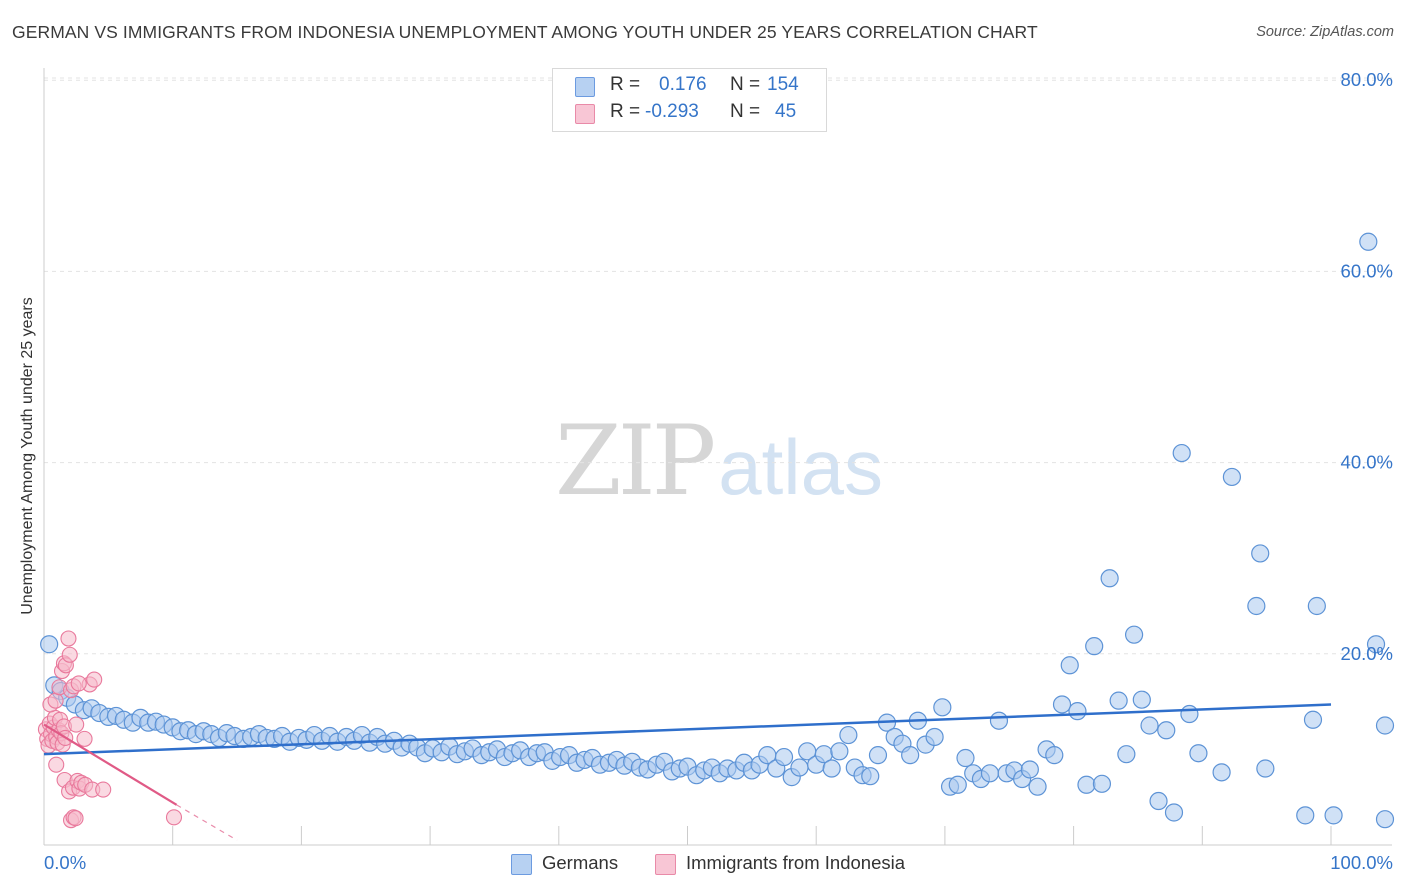 The image size is (1406, 892). What do you see at coordinates (786, 111) in the screenshot?
I see `legend-n-value: 45` at bounding box center [786, 111].